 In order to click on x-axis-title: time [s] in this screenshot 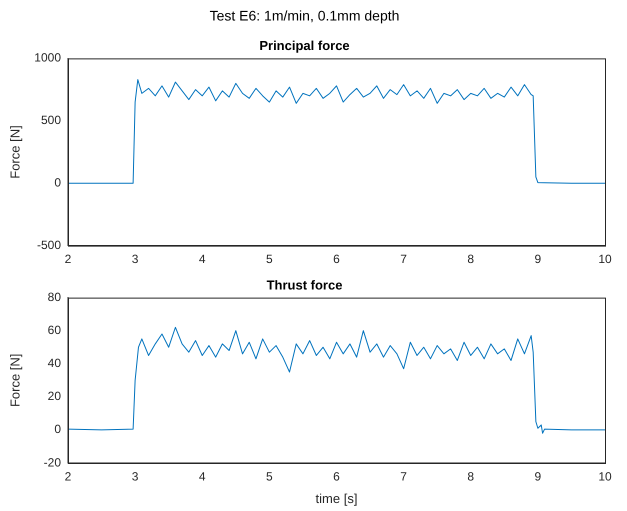, I will do `click(337, 498)`.